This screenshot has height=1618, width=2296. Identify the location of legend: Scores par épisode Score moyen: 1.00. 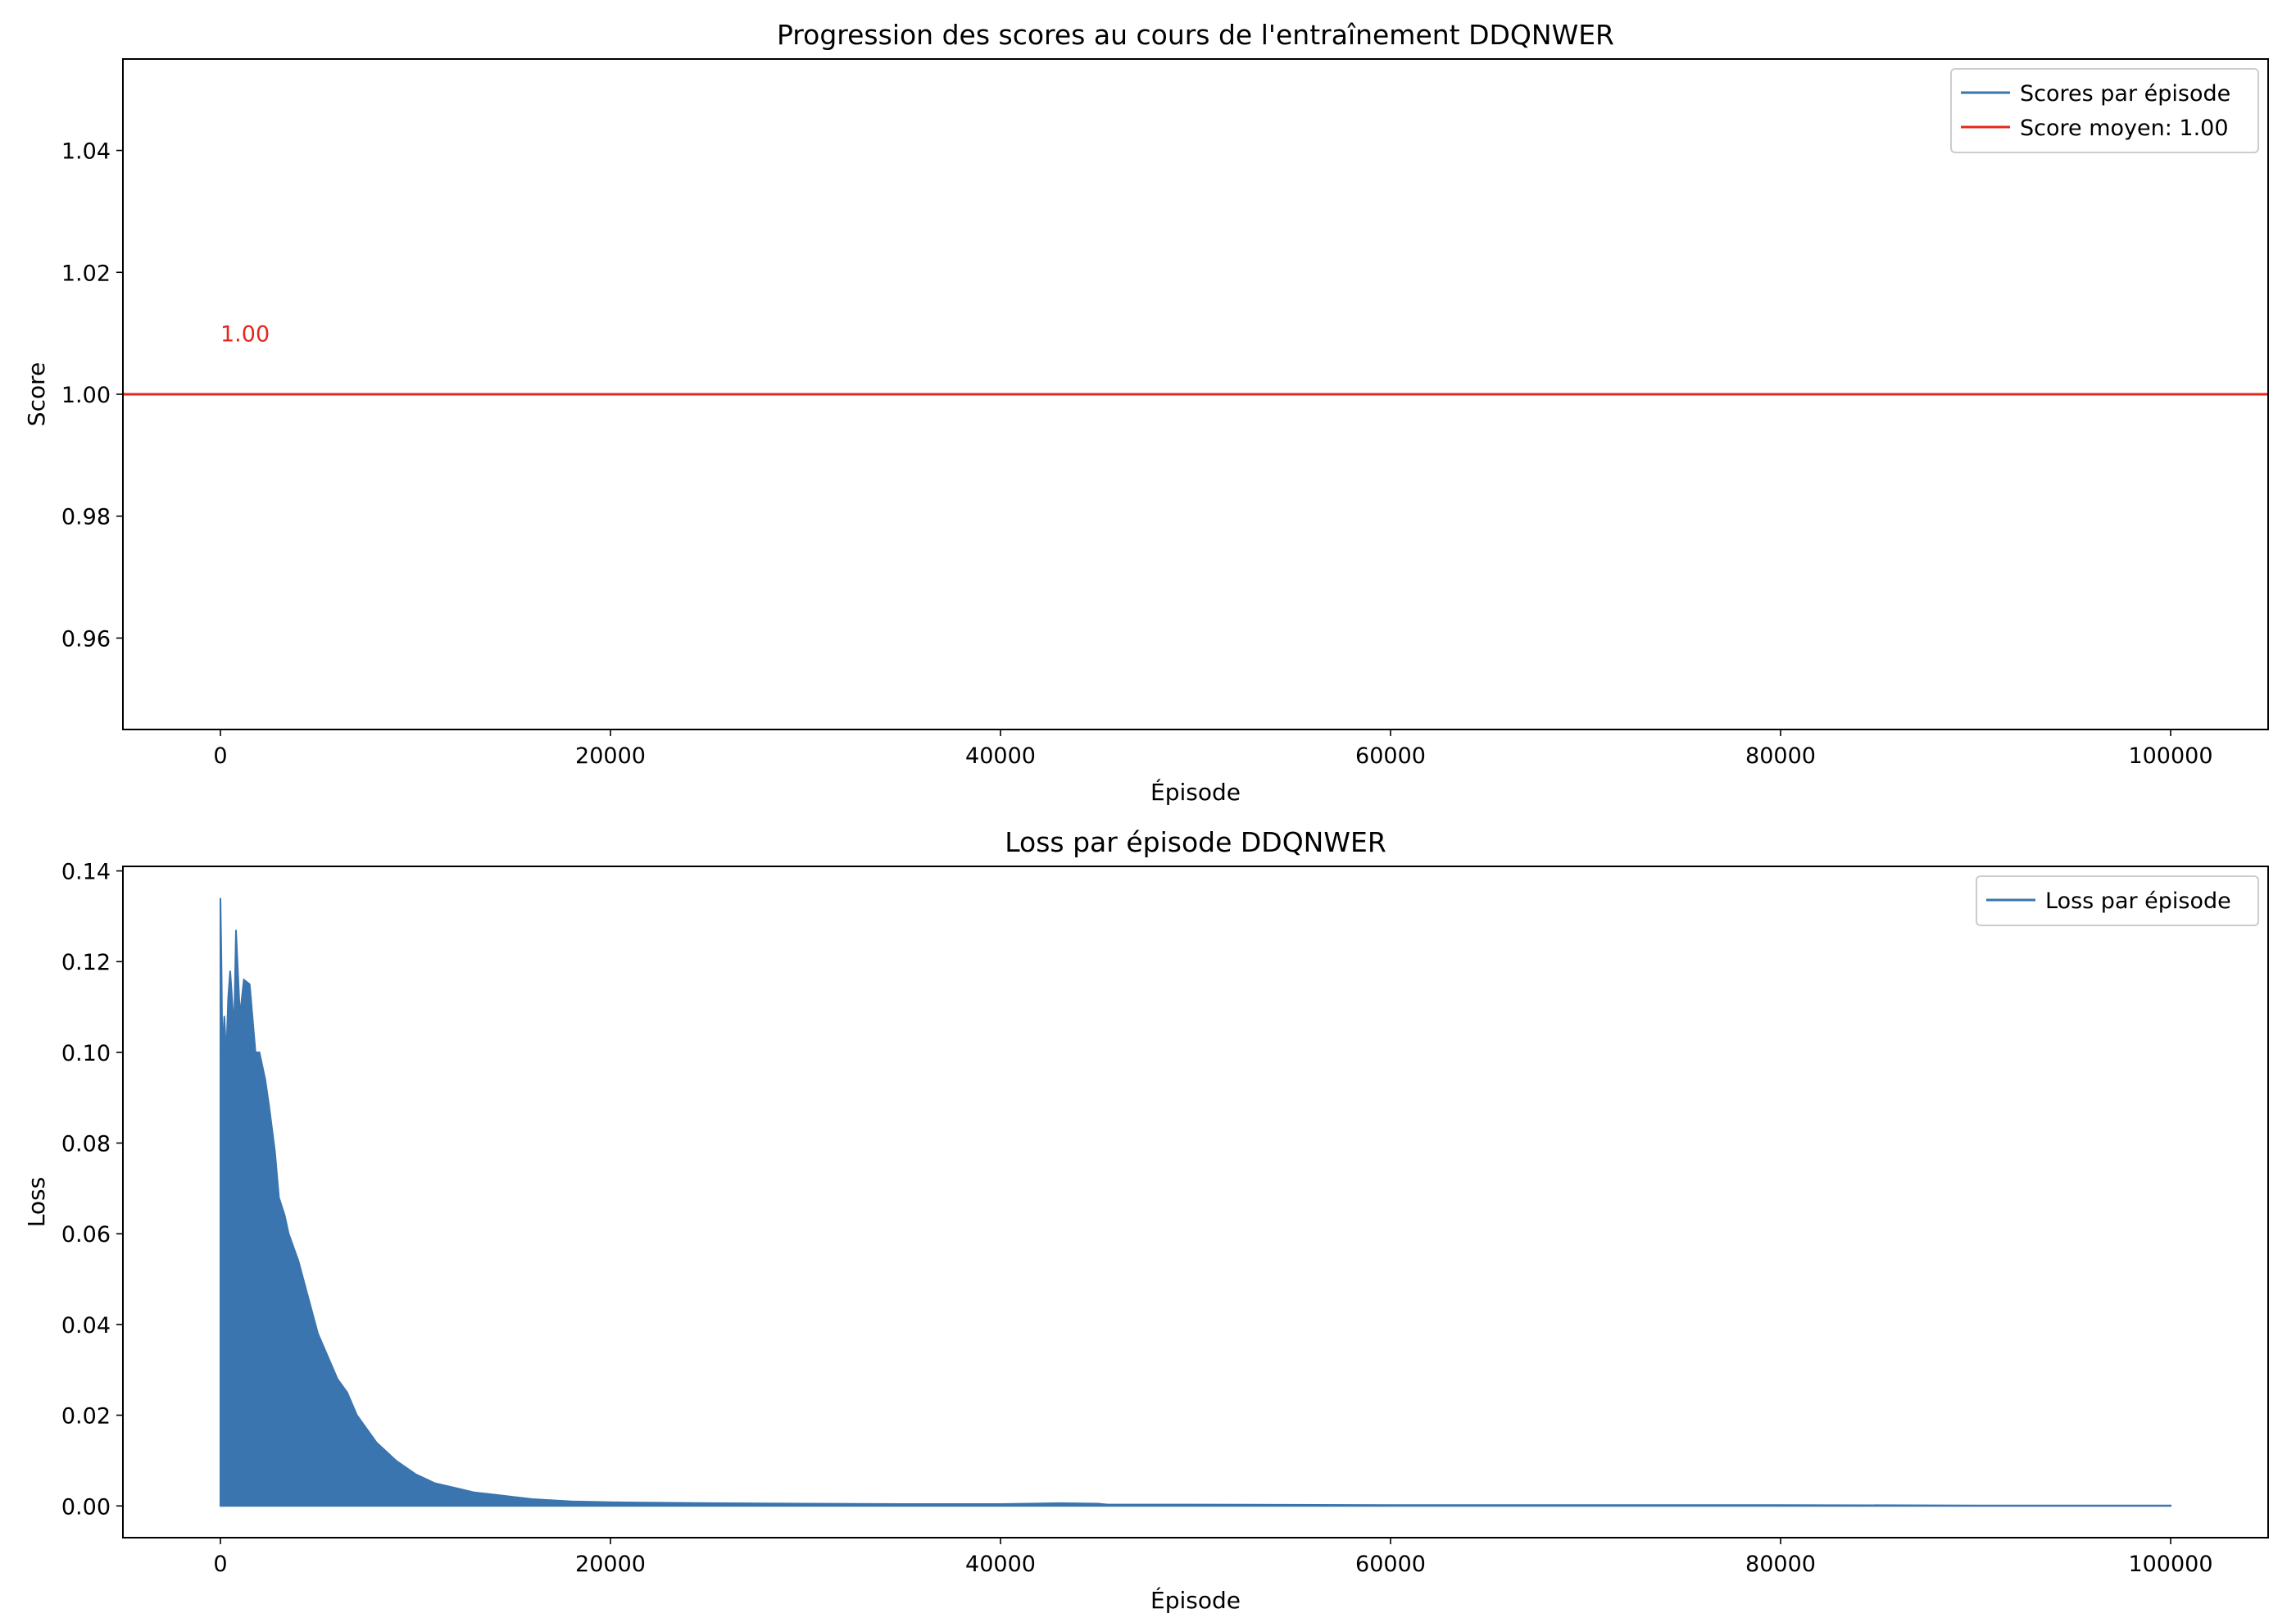
(2104, 110).